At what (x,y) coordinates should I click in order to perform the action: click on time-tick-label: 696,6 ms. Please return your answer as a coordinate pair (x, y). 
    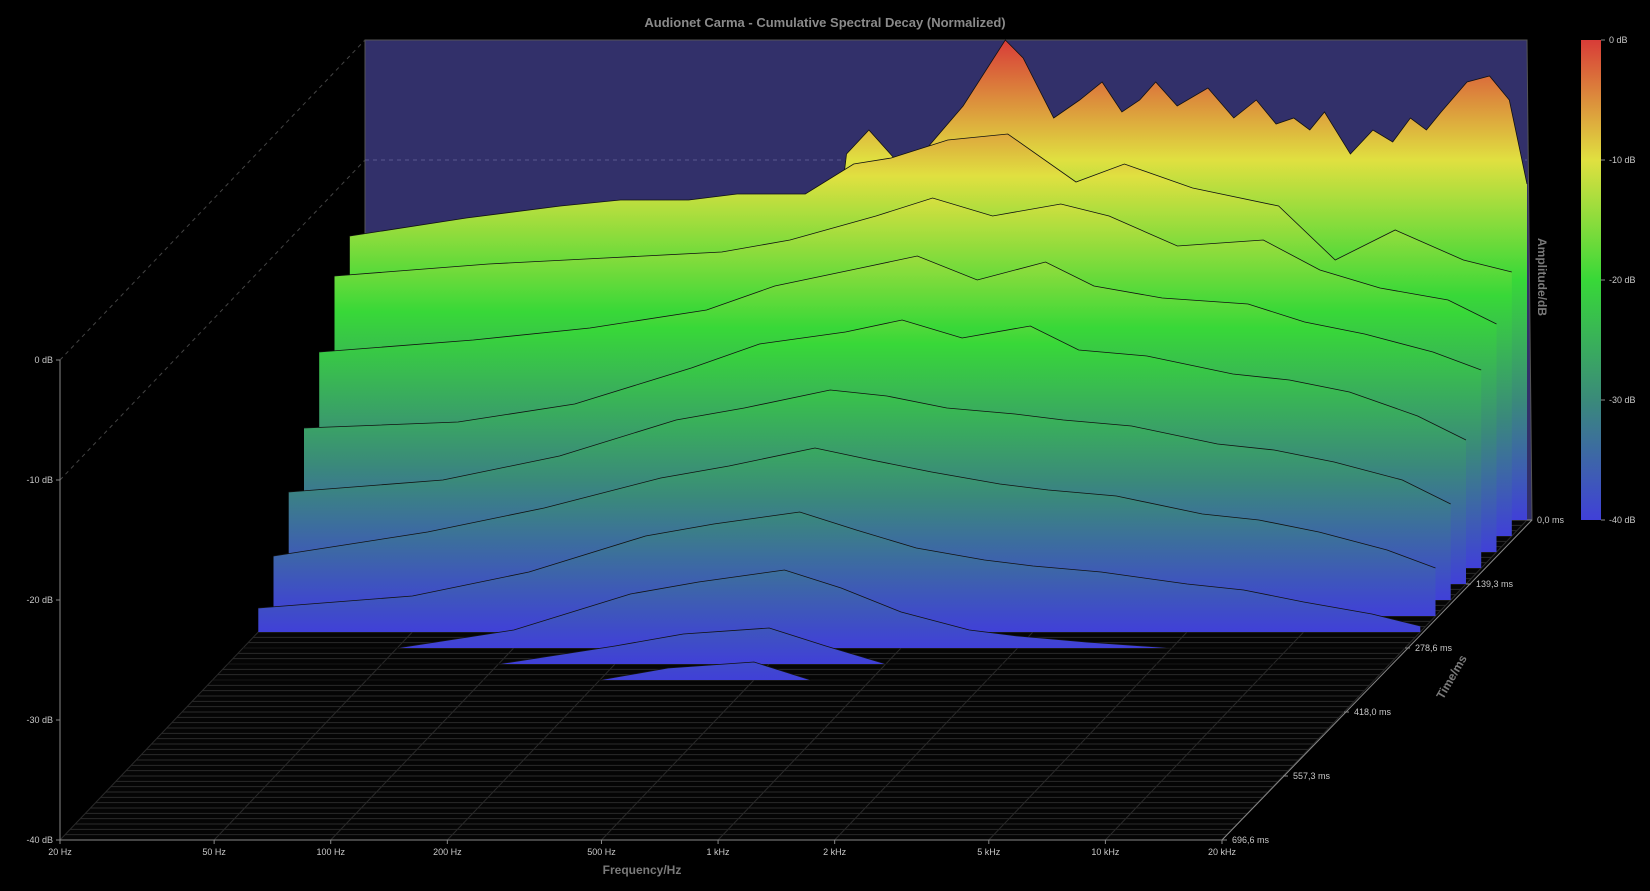
    Looking at the image, I should click on (1251, 840).